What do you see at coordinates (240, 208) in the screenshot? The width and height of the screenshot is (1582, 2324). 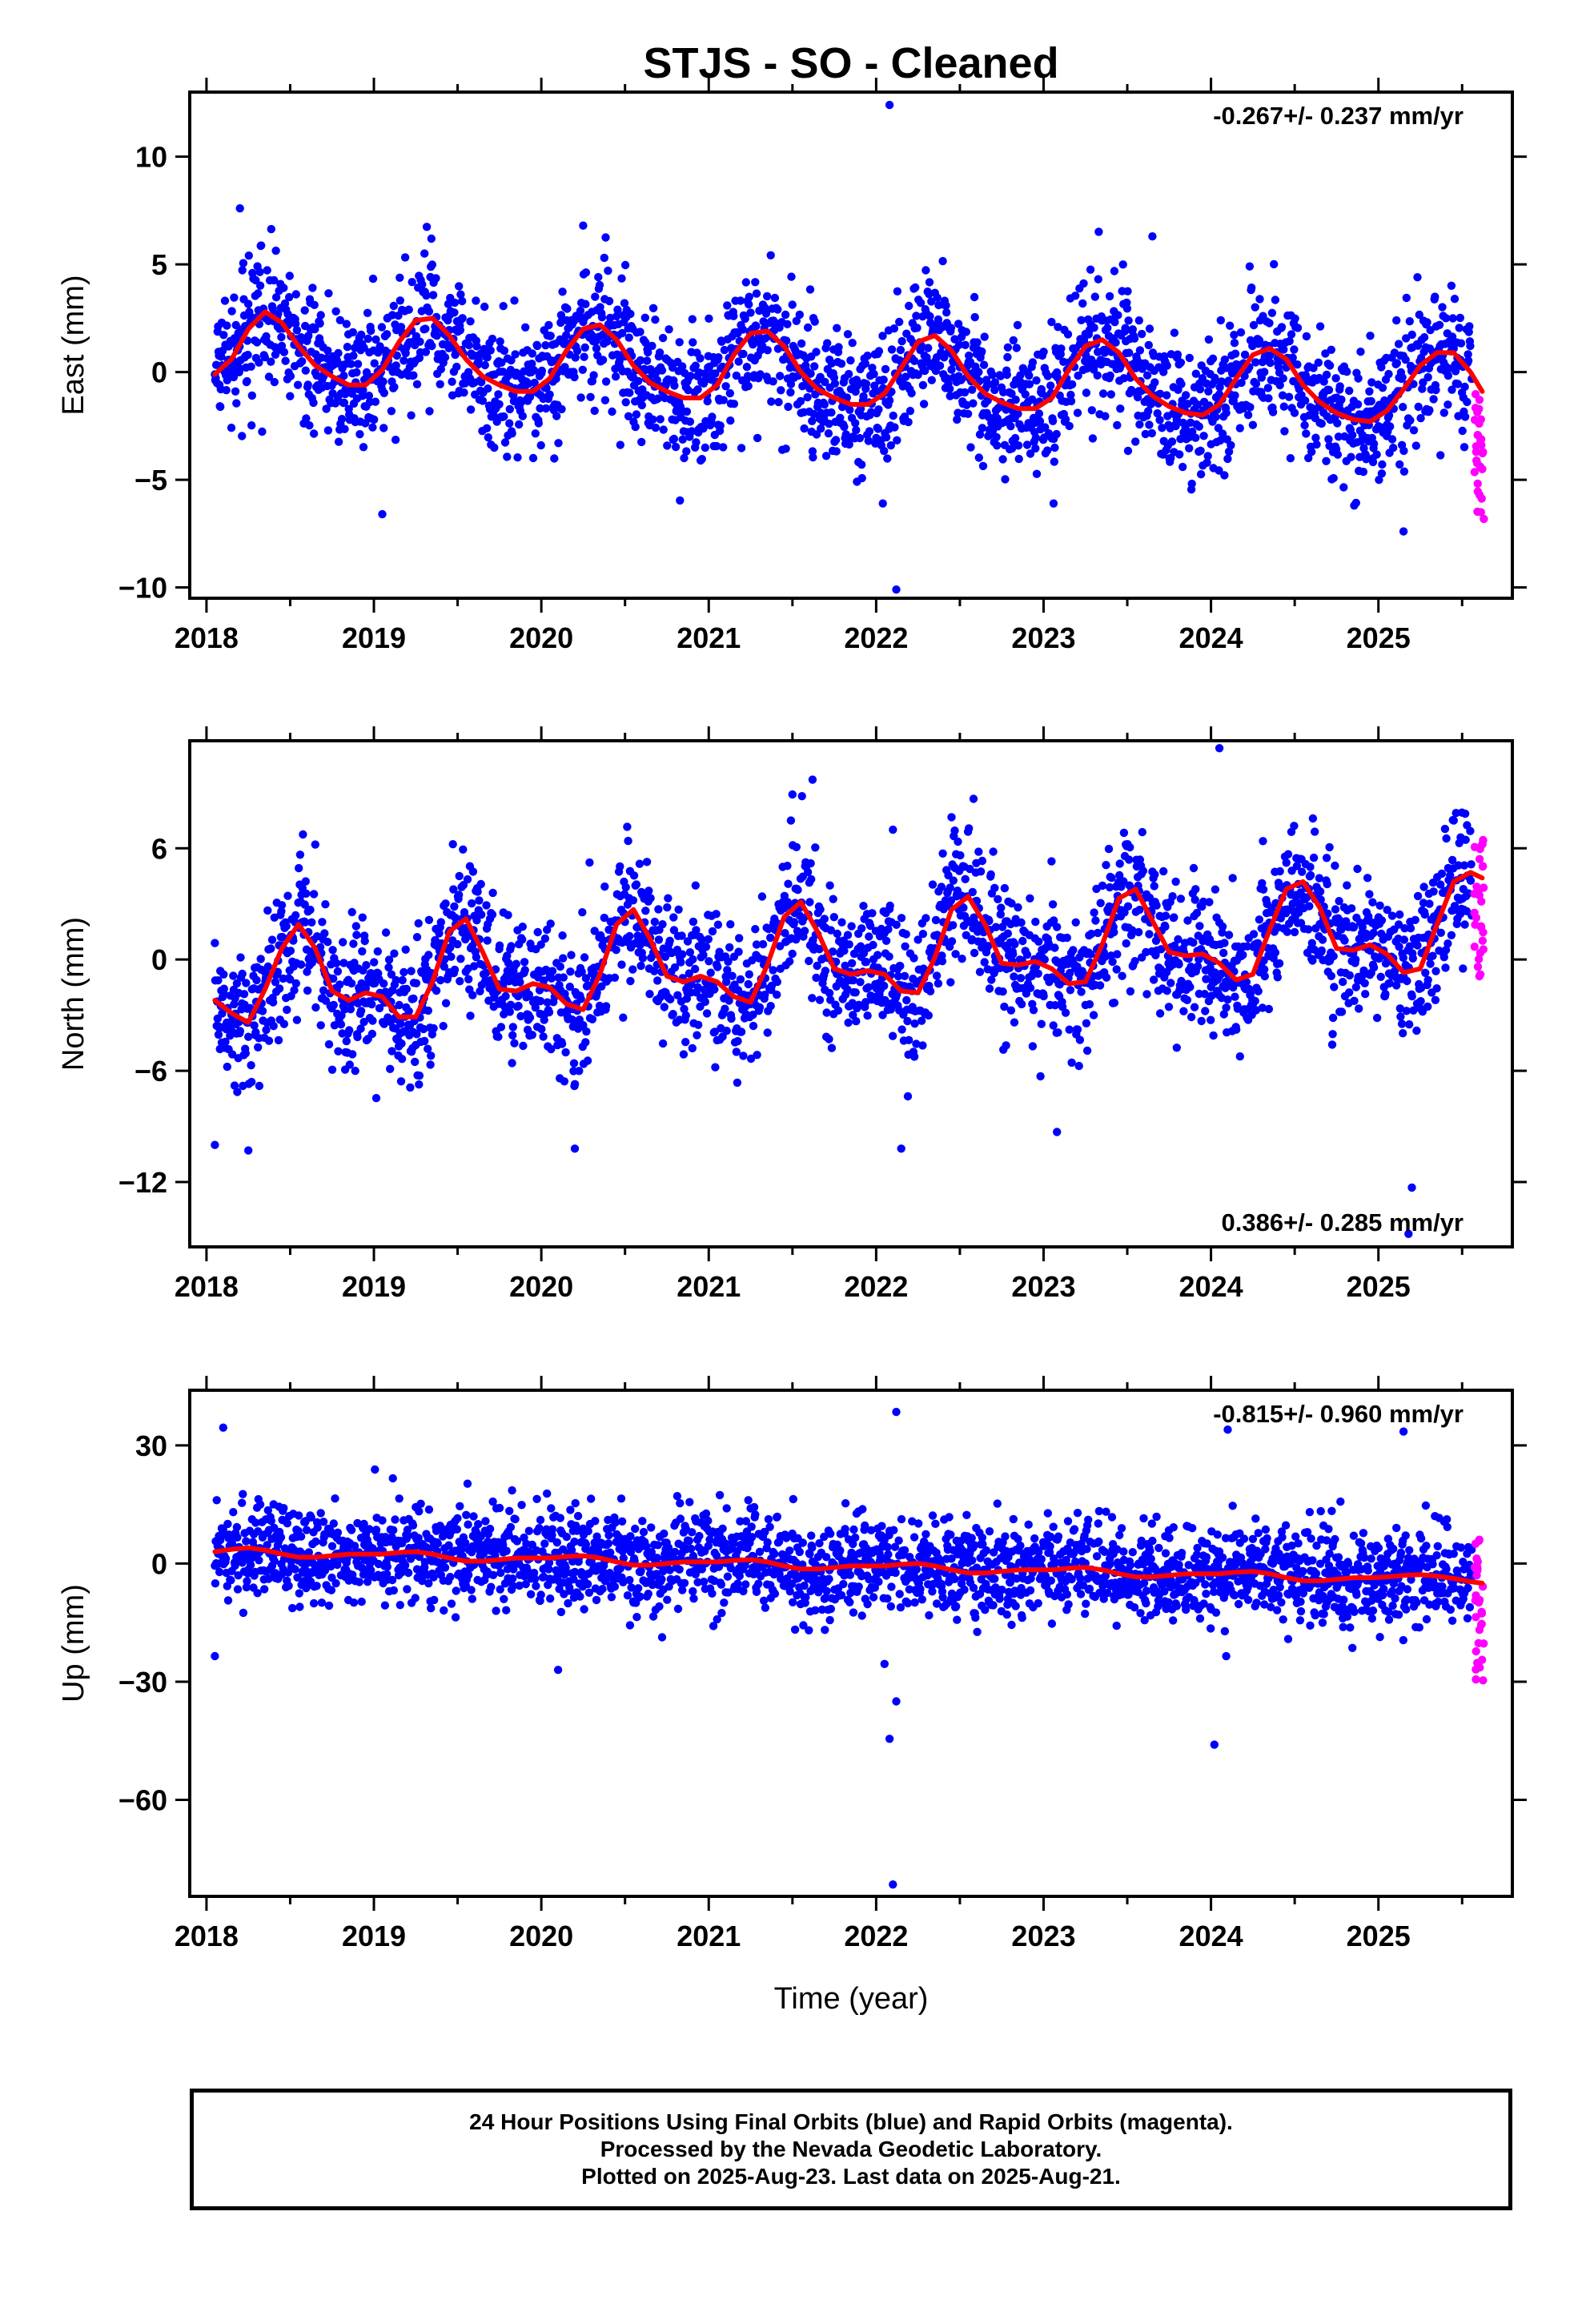 I see `east-outlier-point` at bounding box center [240, 208].